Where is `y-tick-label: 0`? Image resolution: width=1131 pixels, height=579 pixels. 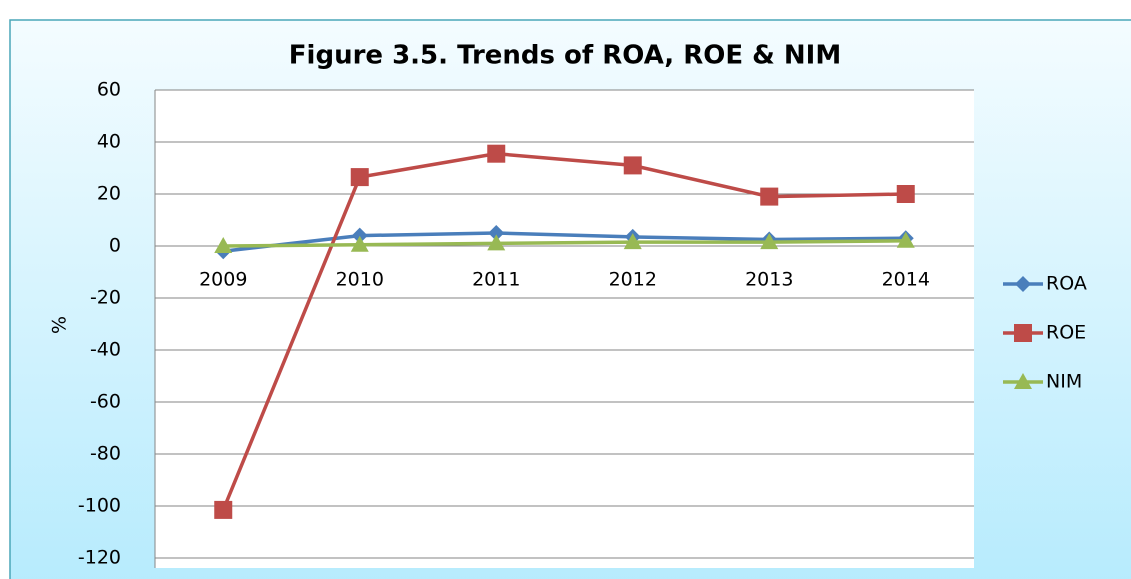
y-tick-label: 0 is located at coordinates (115, 246).